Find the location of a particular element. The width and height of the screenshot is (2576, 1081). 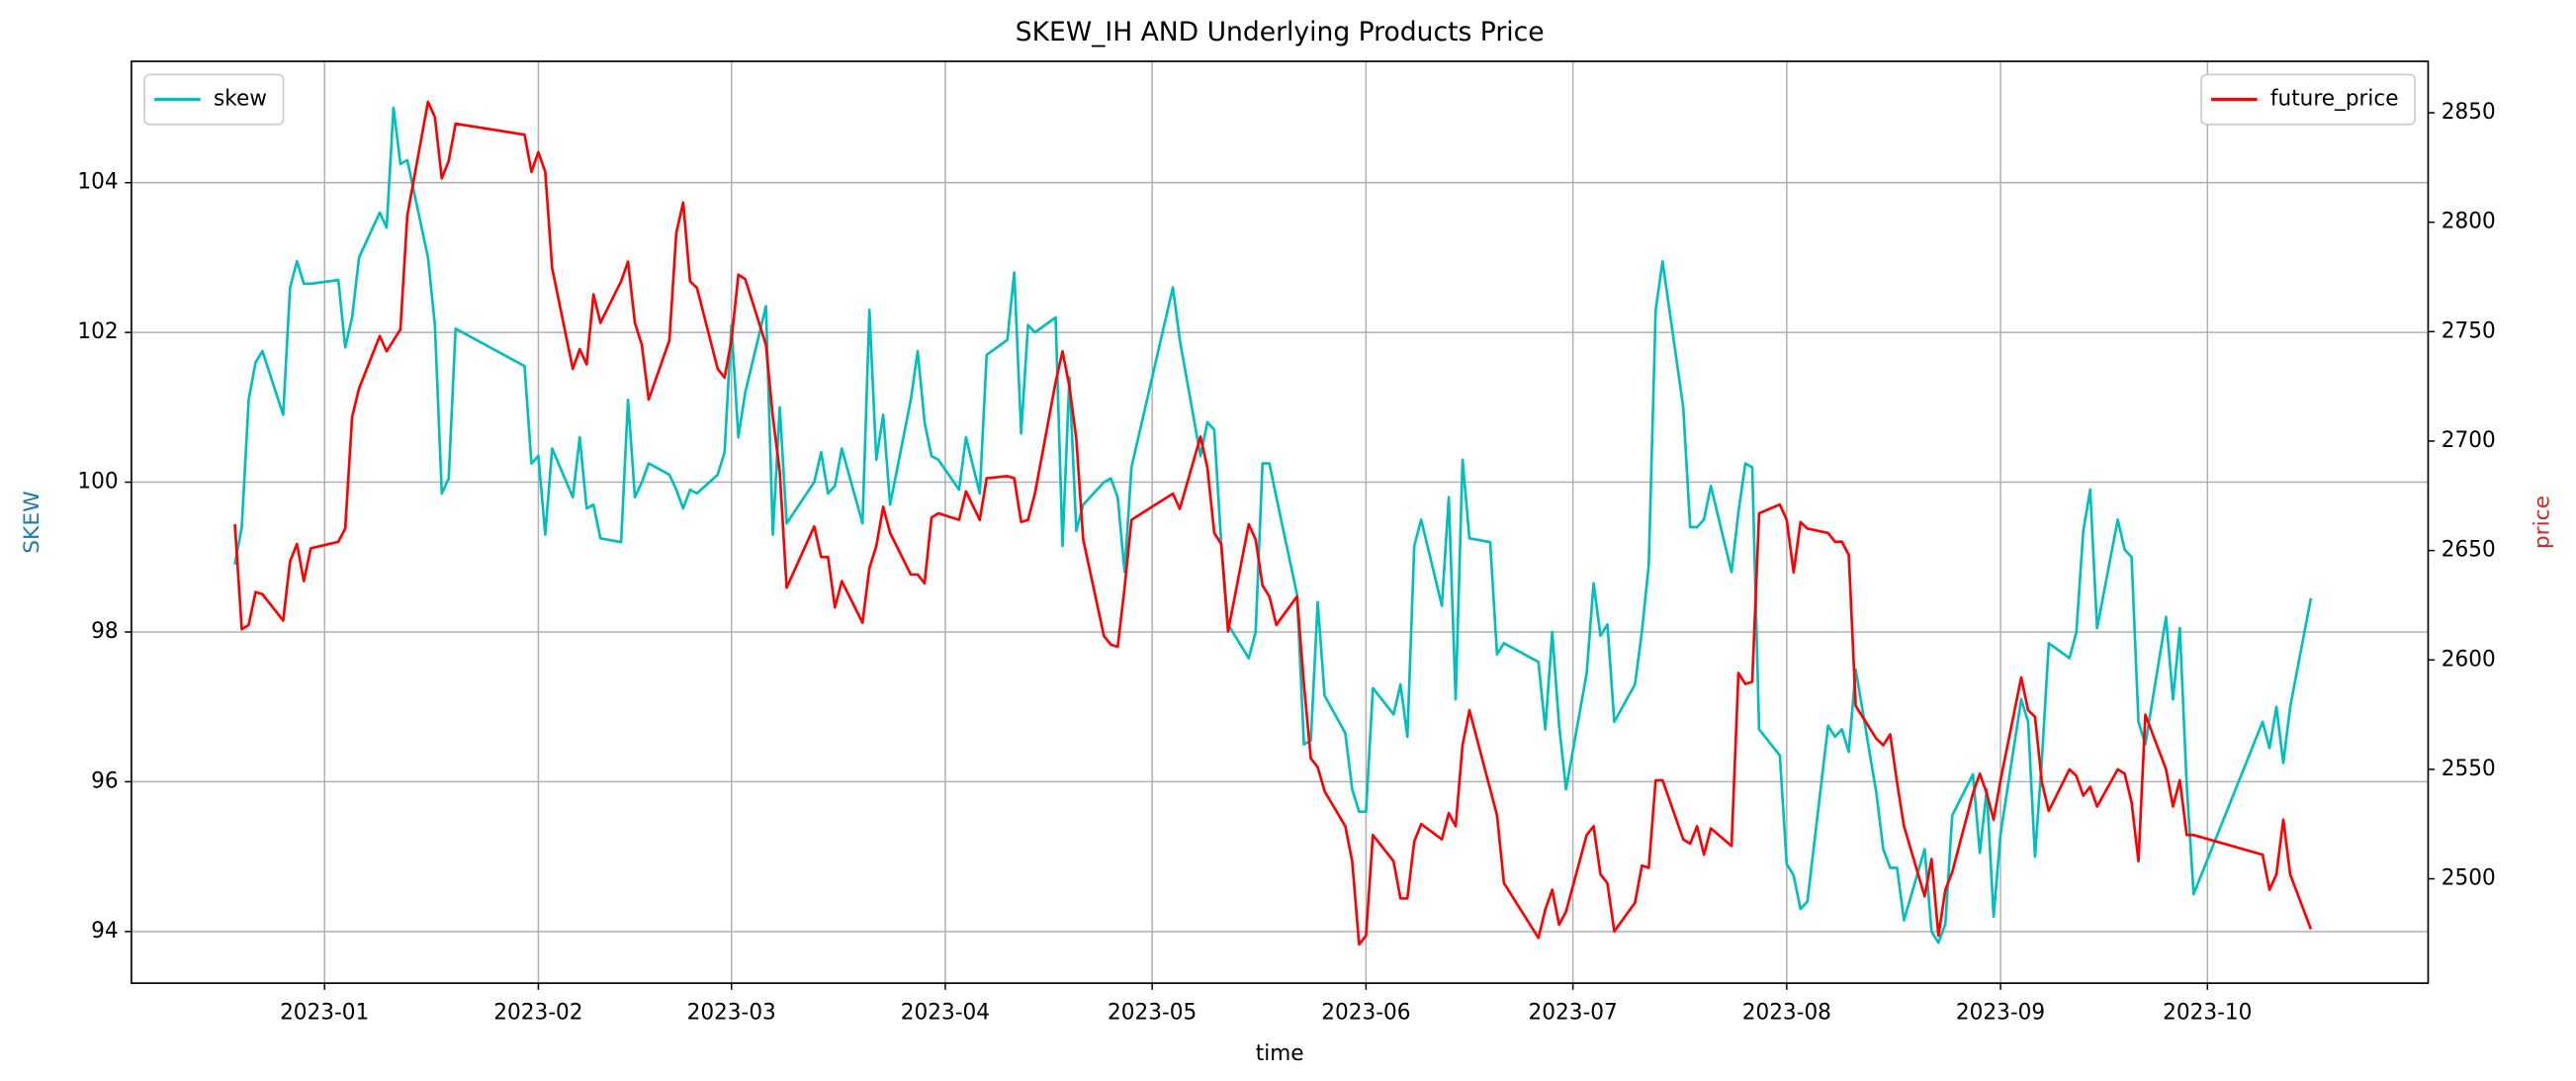

y-tick-label: 98 is located at coordinates (104, 631).